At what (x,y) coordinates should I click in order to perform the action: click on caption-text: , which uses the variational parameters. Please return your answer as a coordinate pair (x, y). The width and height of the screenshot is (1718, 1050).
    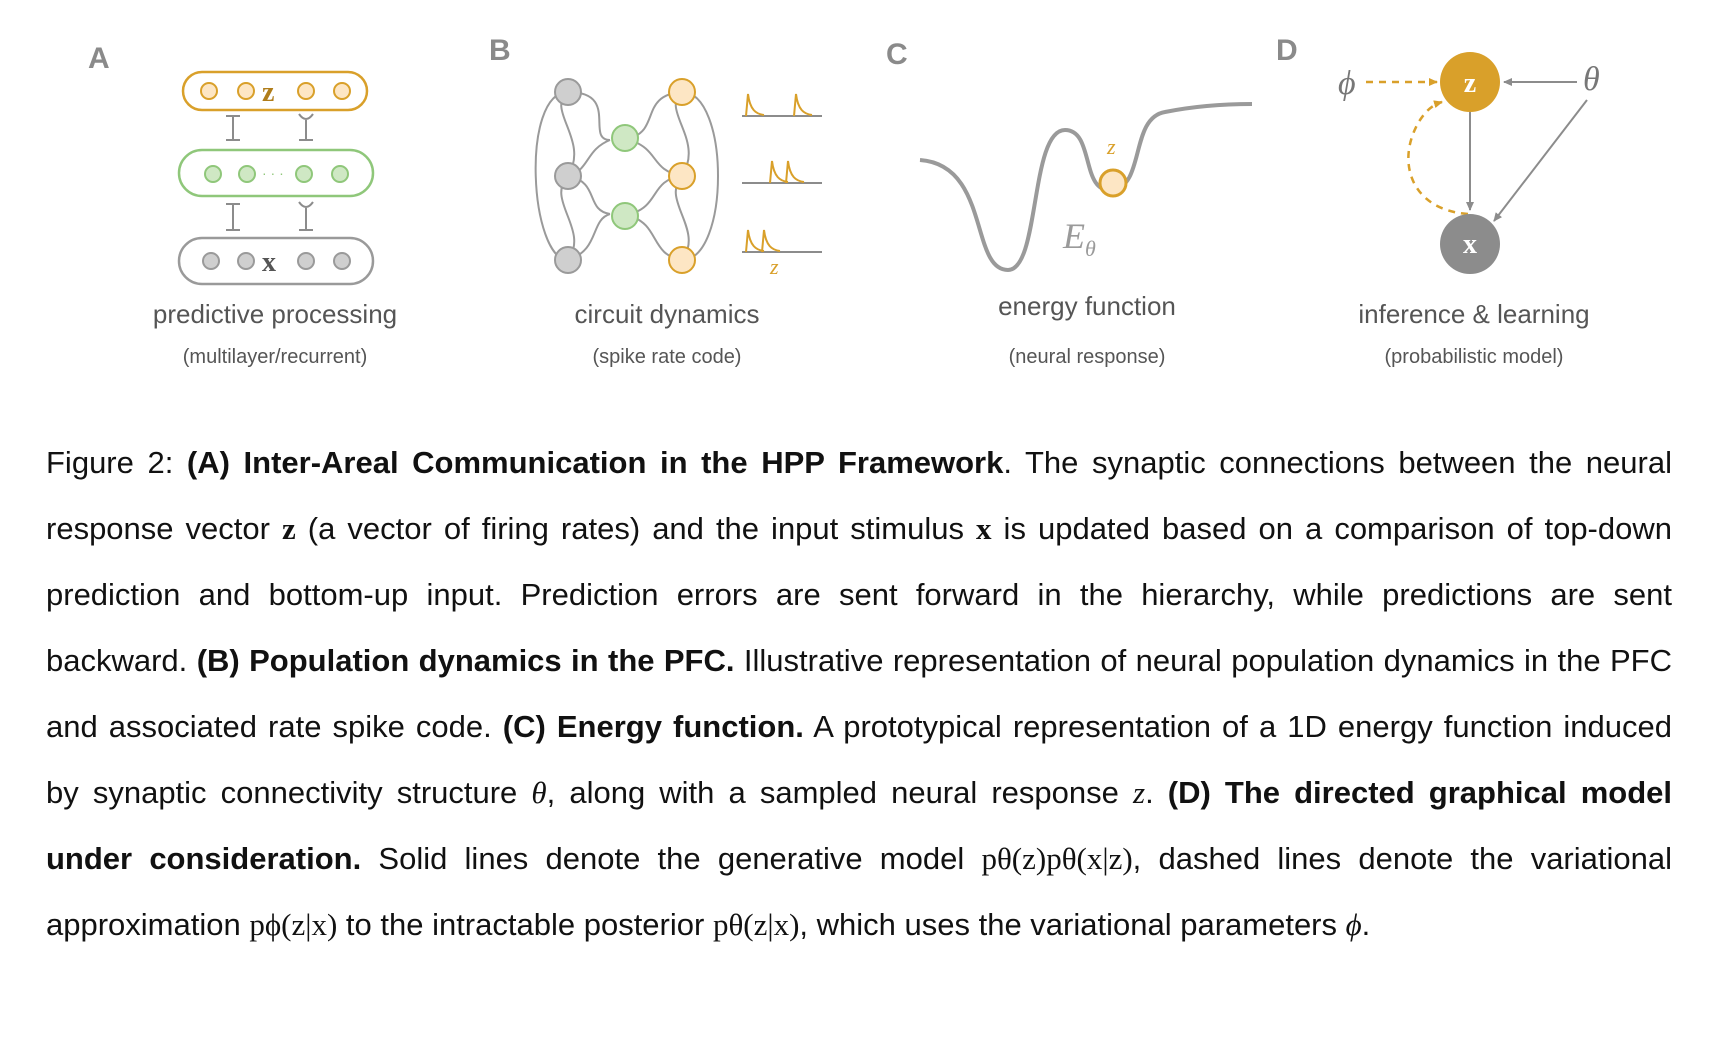
    Looking at the image, I should click on (1072, 924).